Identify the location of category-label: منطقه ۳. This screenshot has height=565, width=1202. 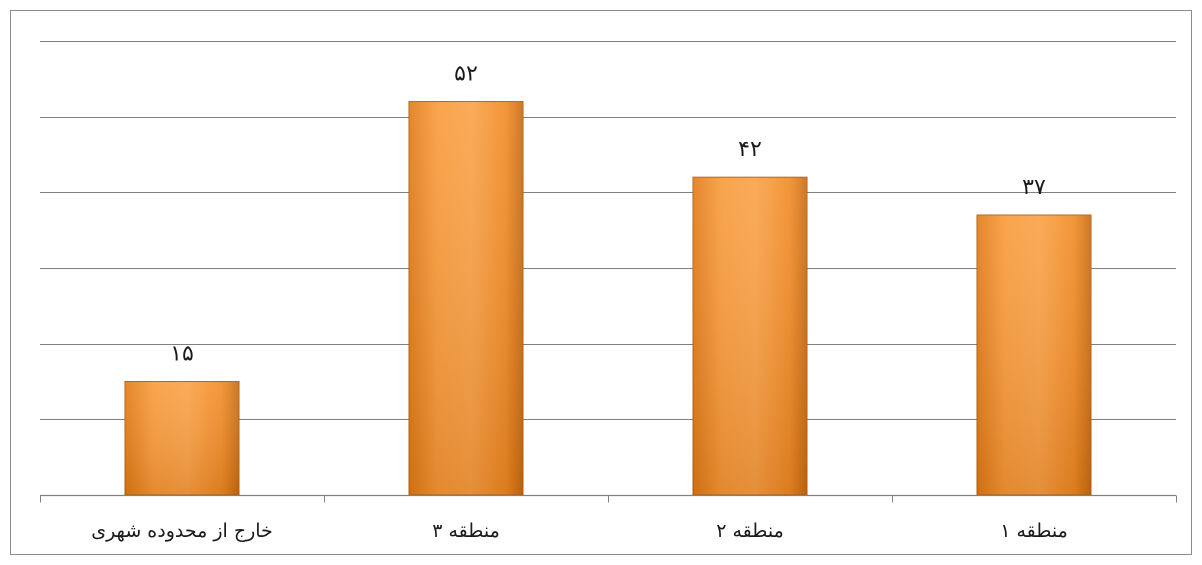
(466, 531).